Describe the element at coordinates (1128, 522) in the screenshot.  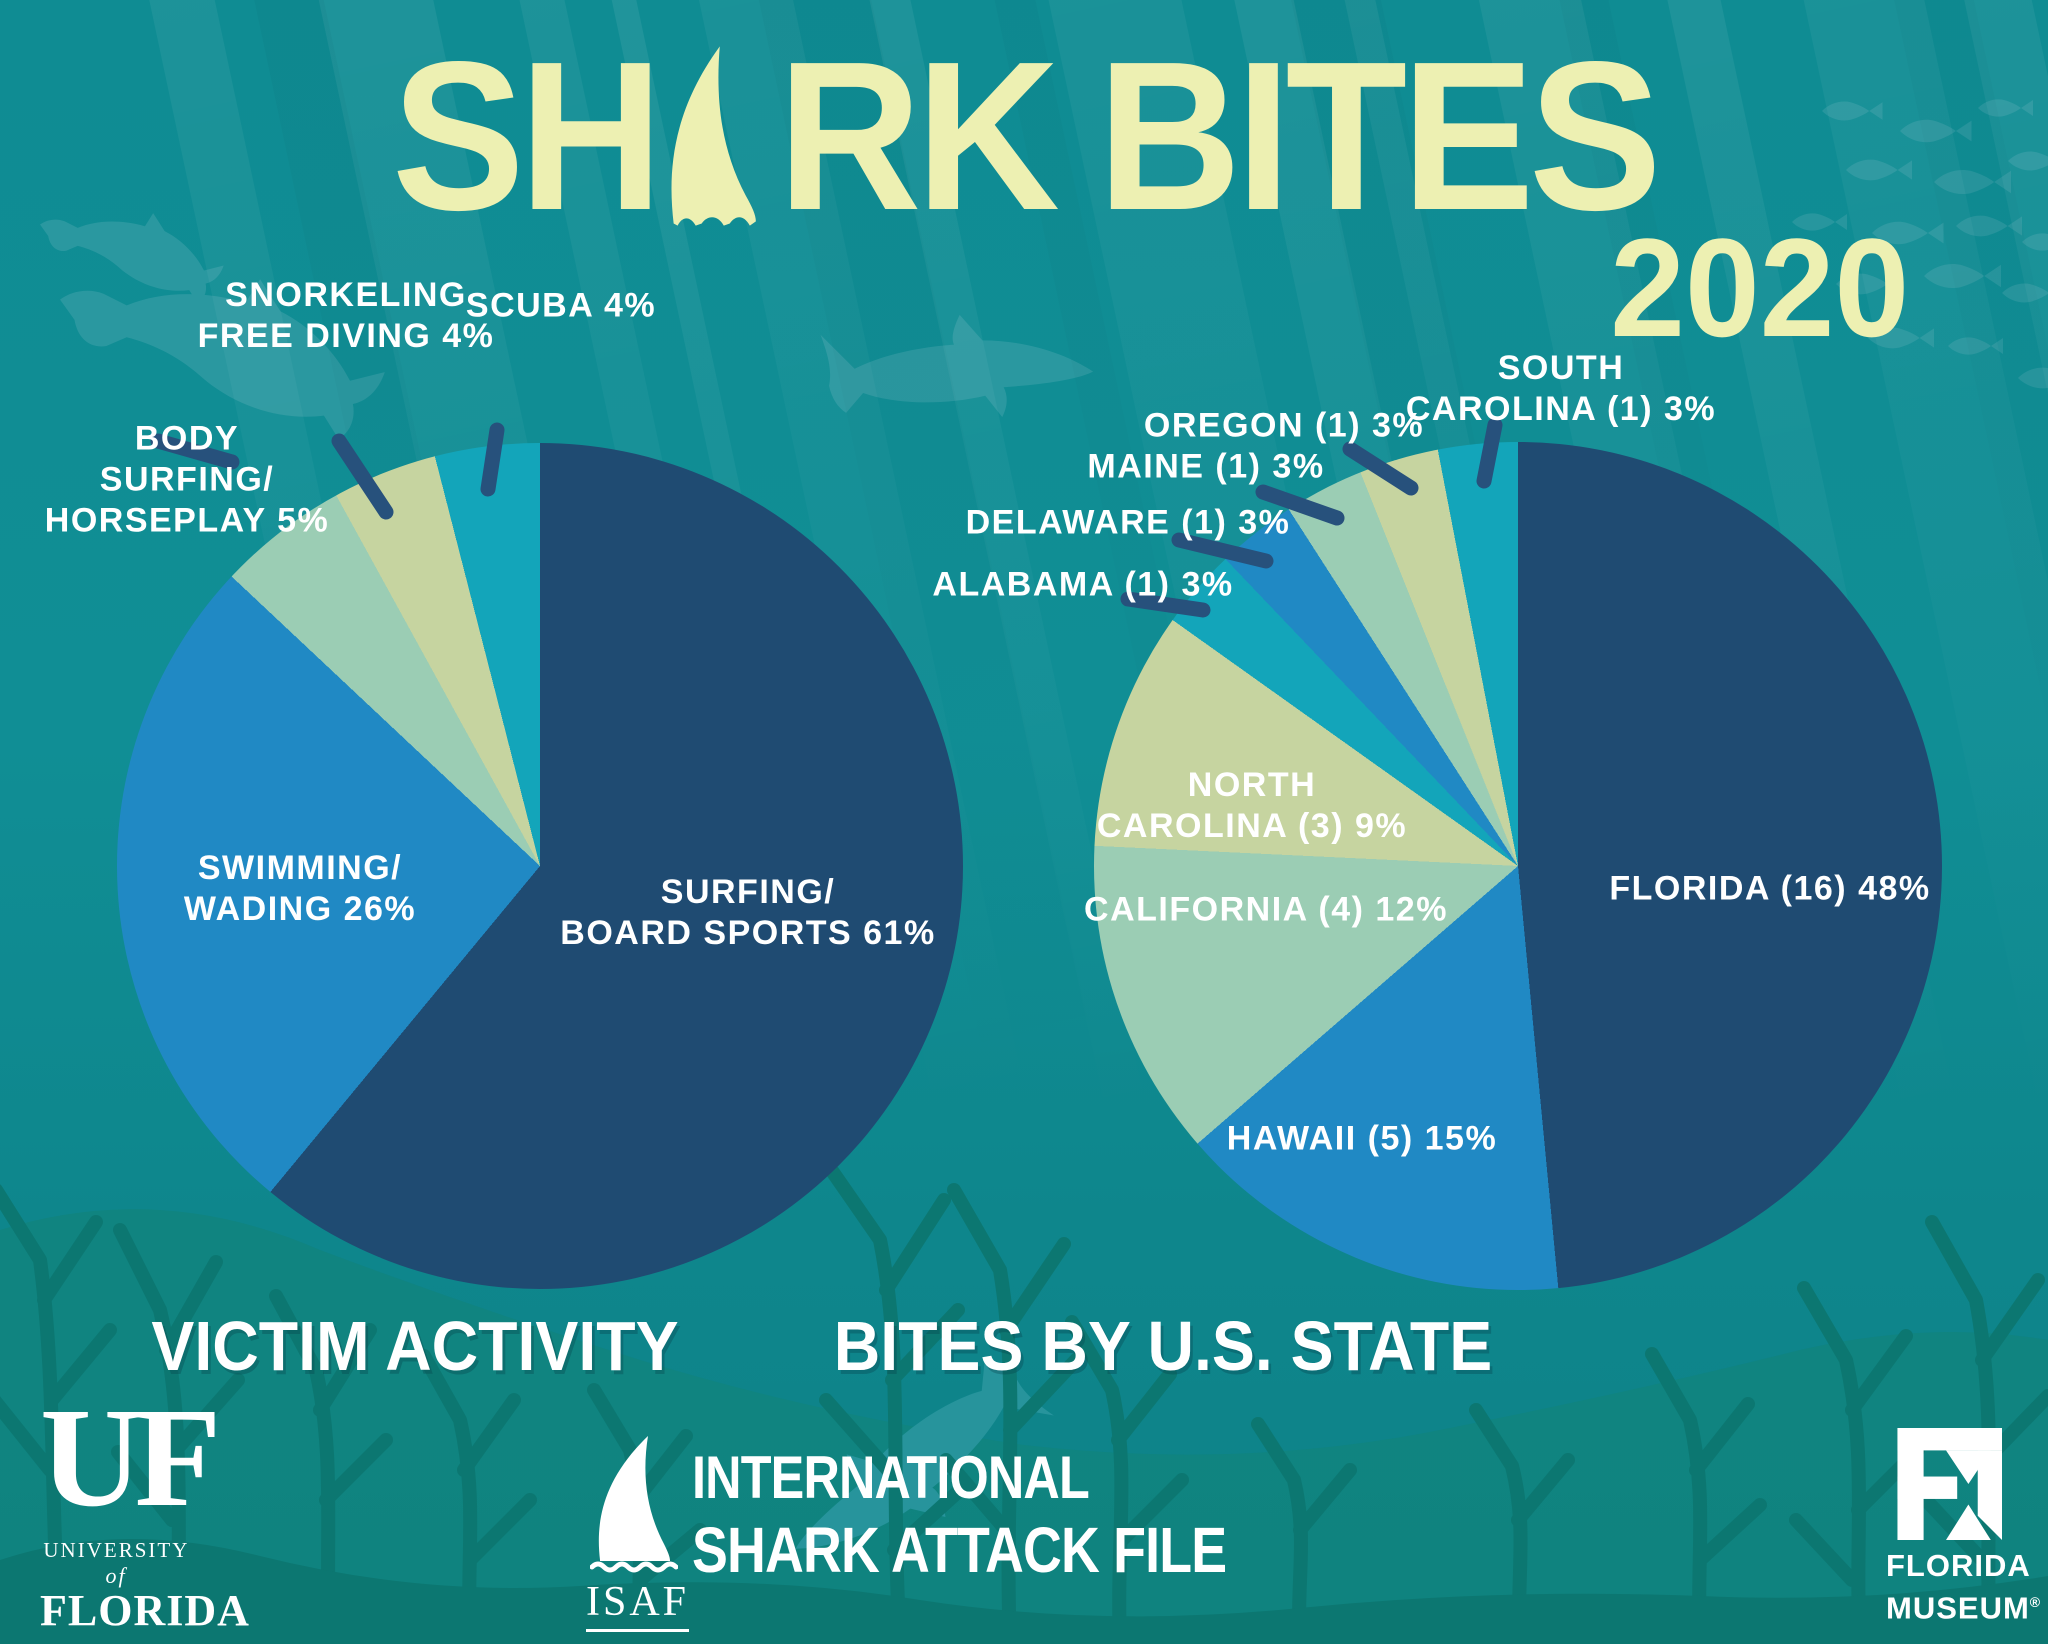
I see `slice-label-delaware: DELAWARE (1) 3%` at that location.